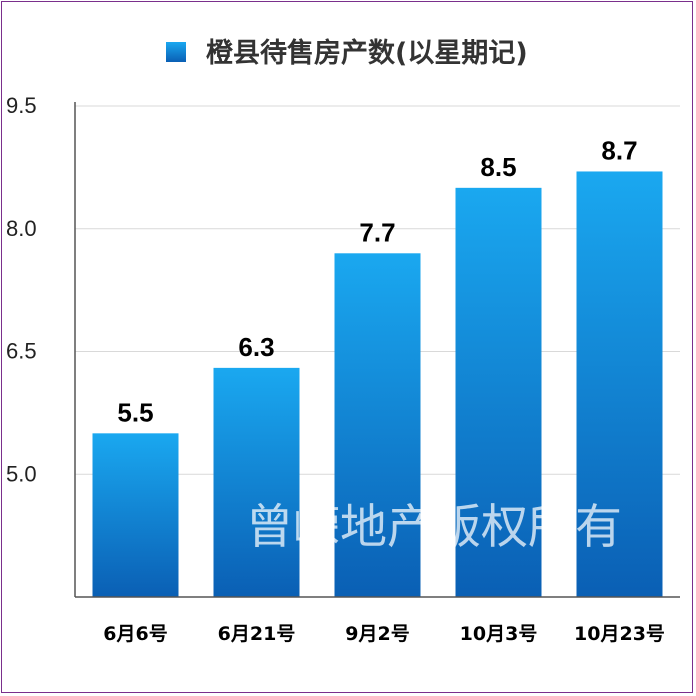 The height and width of the screenshot is (696, 696). I want to click on x-tick-label: 10月23号, so click(619, 634).